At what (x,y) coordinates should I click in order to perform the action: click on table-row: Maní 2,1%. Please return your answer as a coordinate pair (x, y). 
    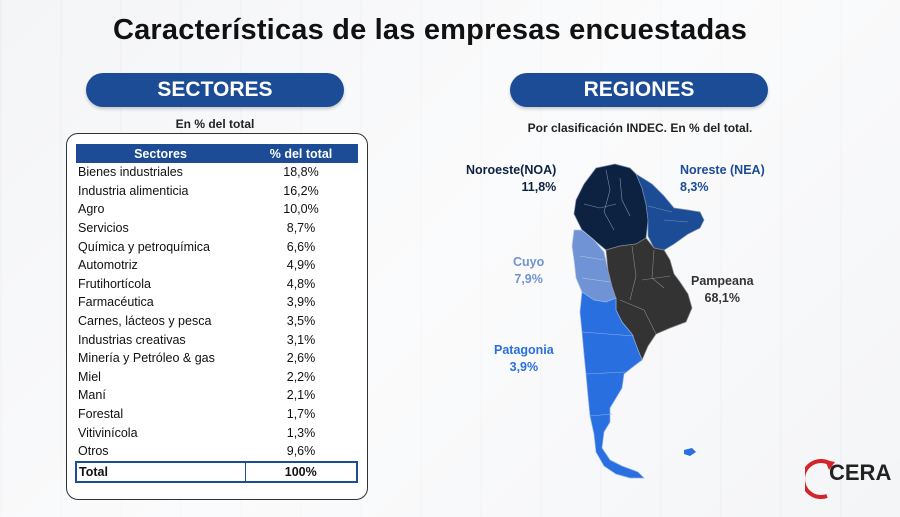
    Looking at the image, I should click on (216, 395).